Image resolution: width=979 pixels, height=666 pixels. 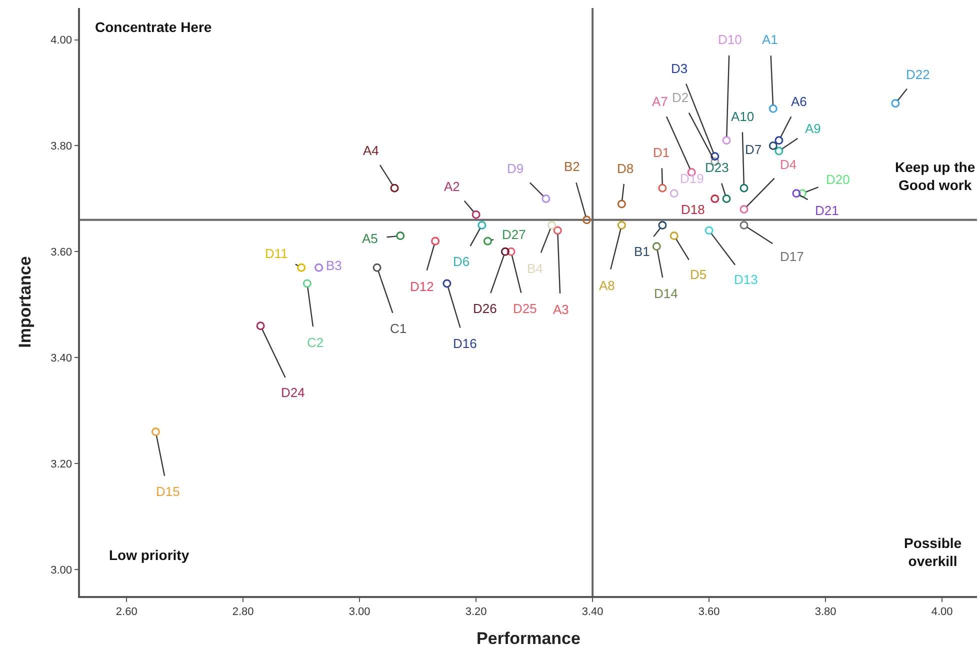 I want to click on text: C2, so click(x=315, y=342).